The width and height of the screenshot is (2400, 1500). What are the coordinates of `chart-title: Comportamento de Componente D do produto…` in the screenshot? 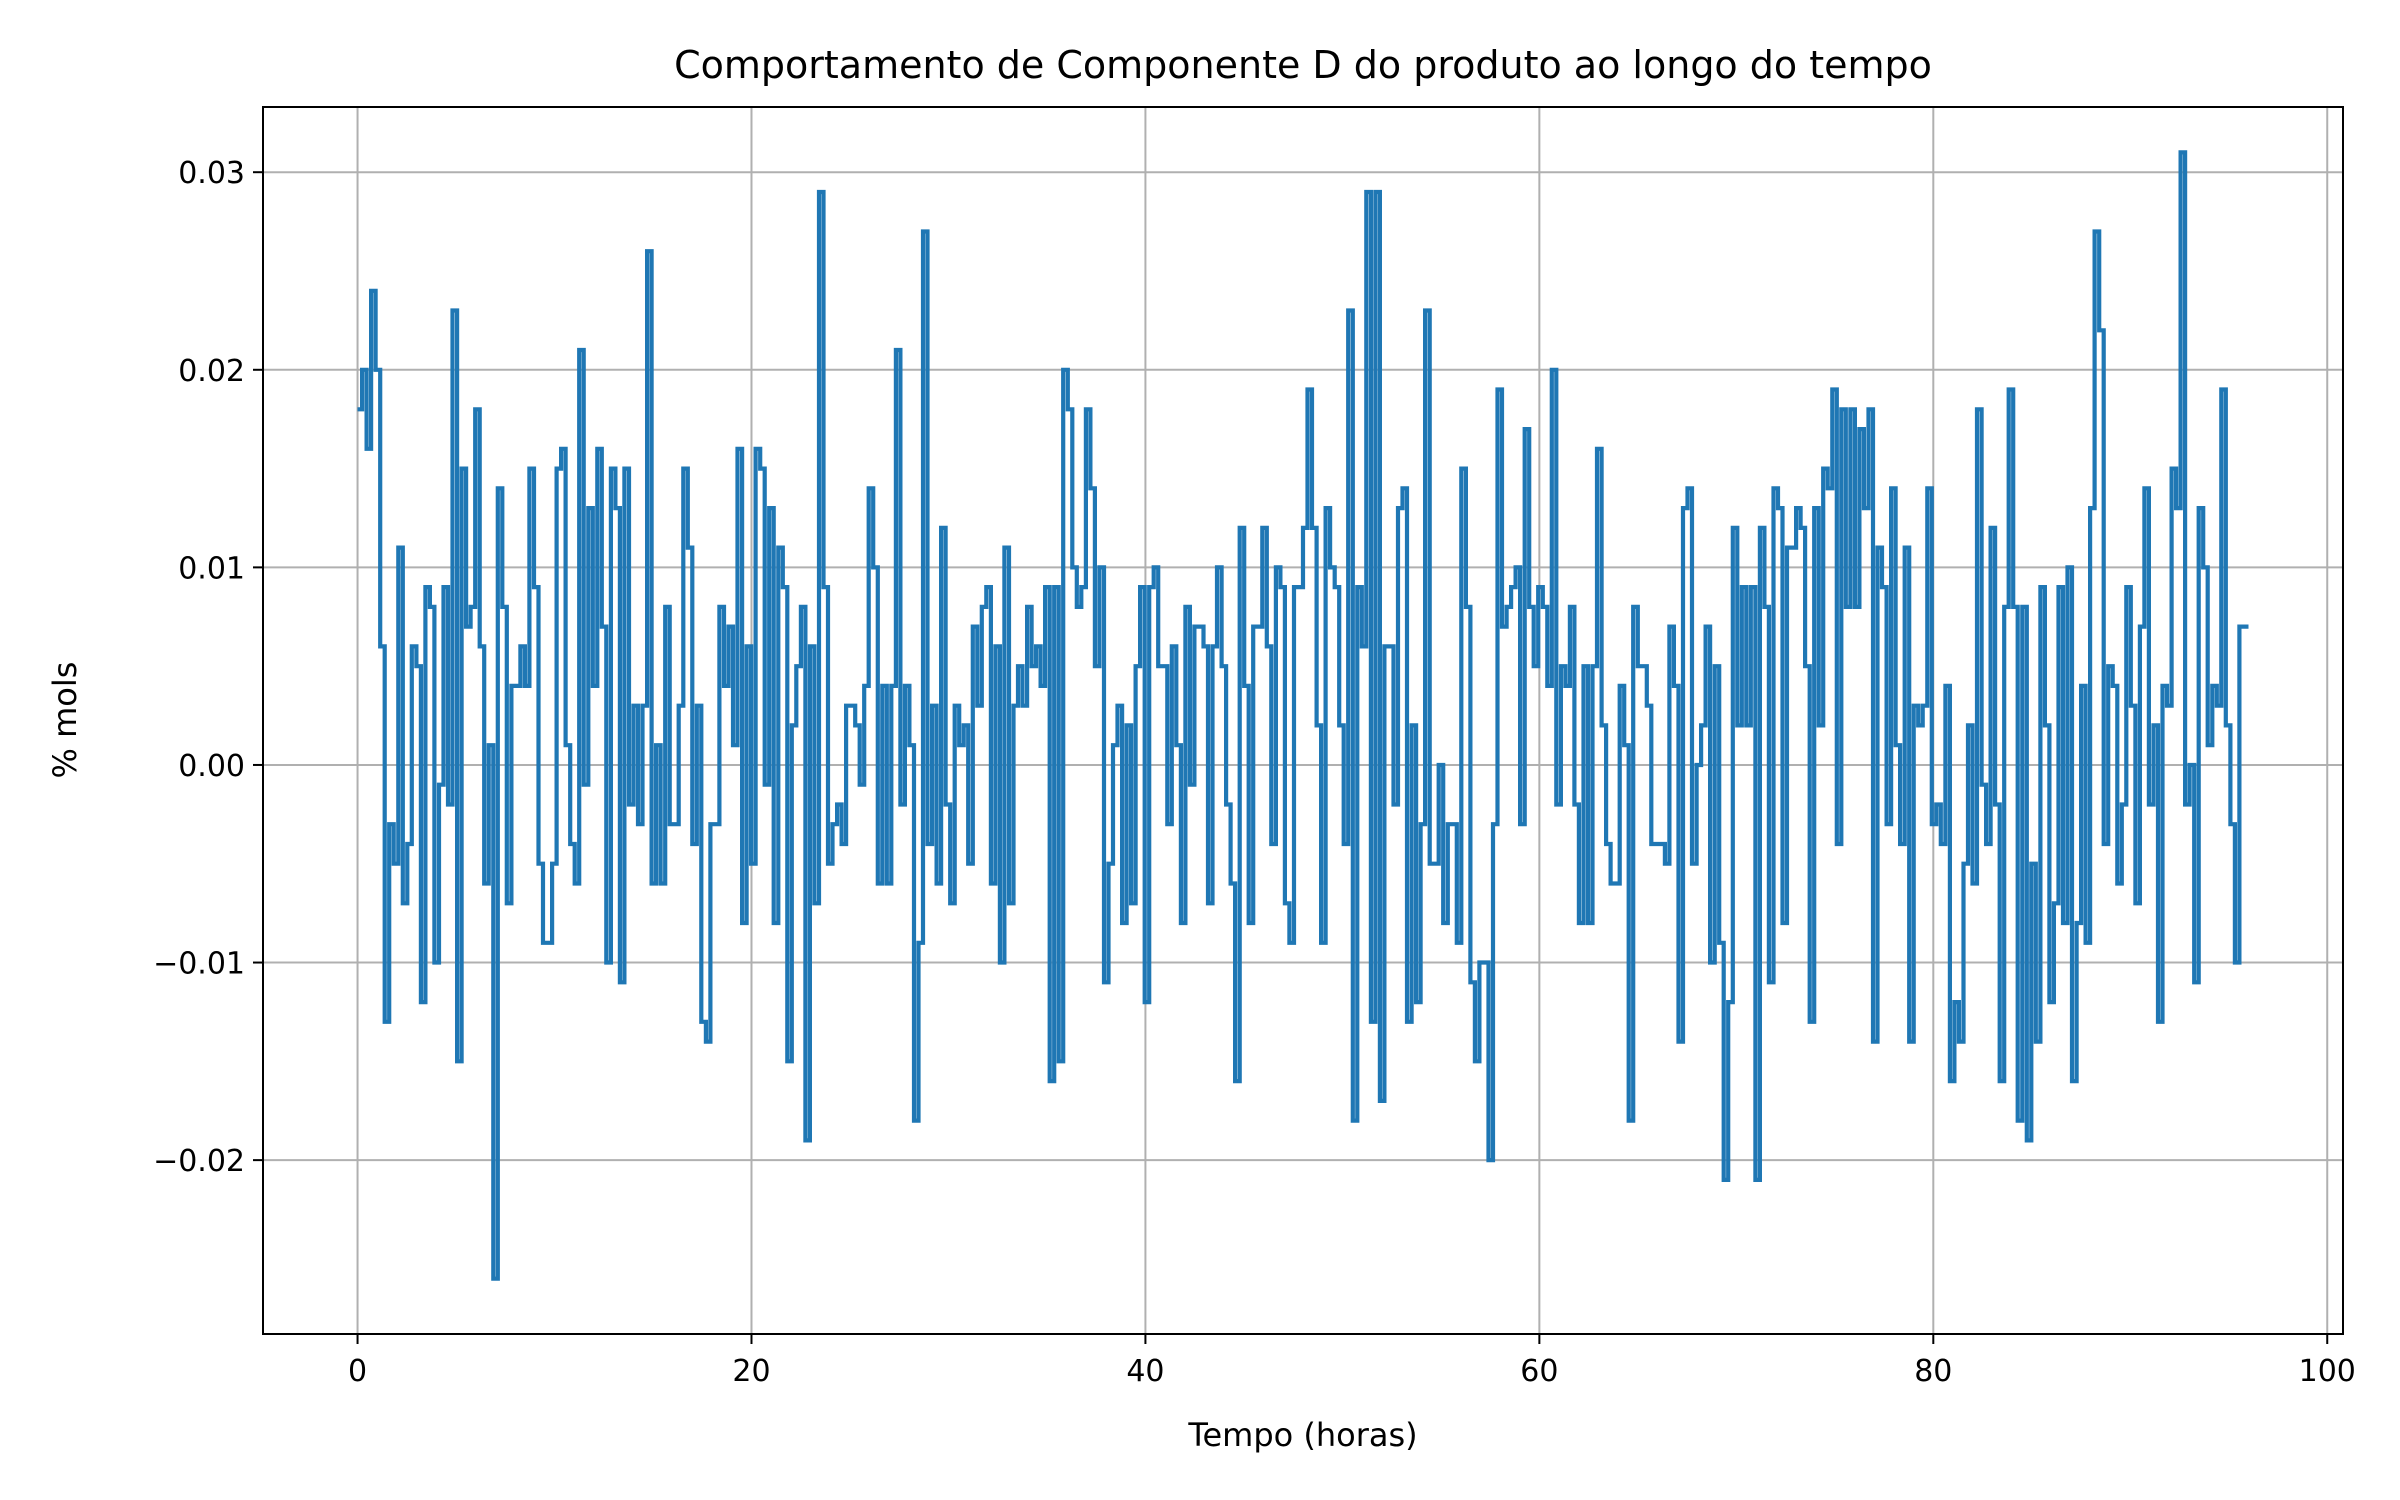 It's located at (1303, 65).